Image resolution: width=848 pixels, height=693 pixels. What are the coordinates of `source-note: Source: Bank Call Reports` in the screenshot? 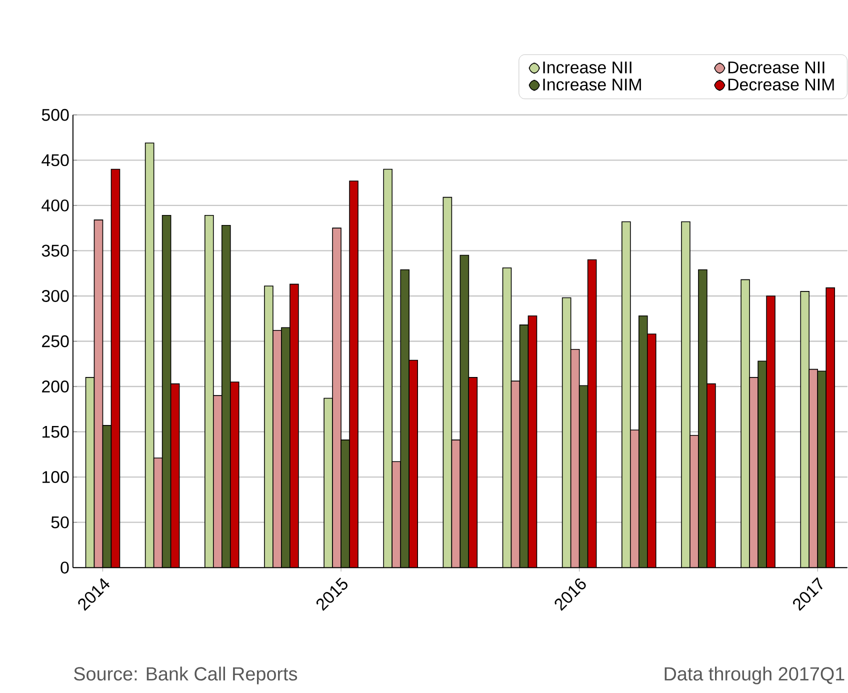 It's located at (186, 675).